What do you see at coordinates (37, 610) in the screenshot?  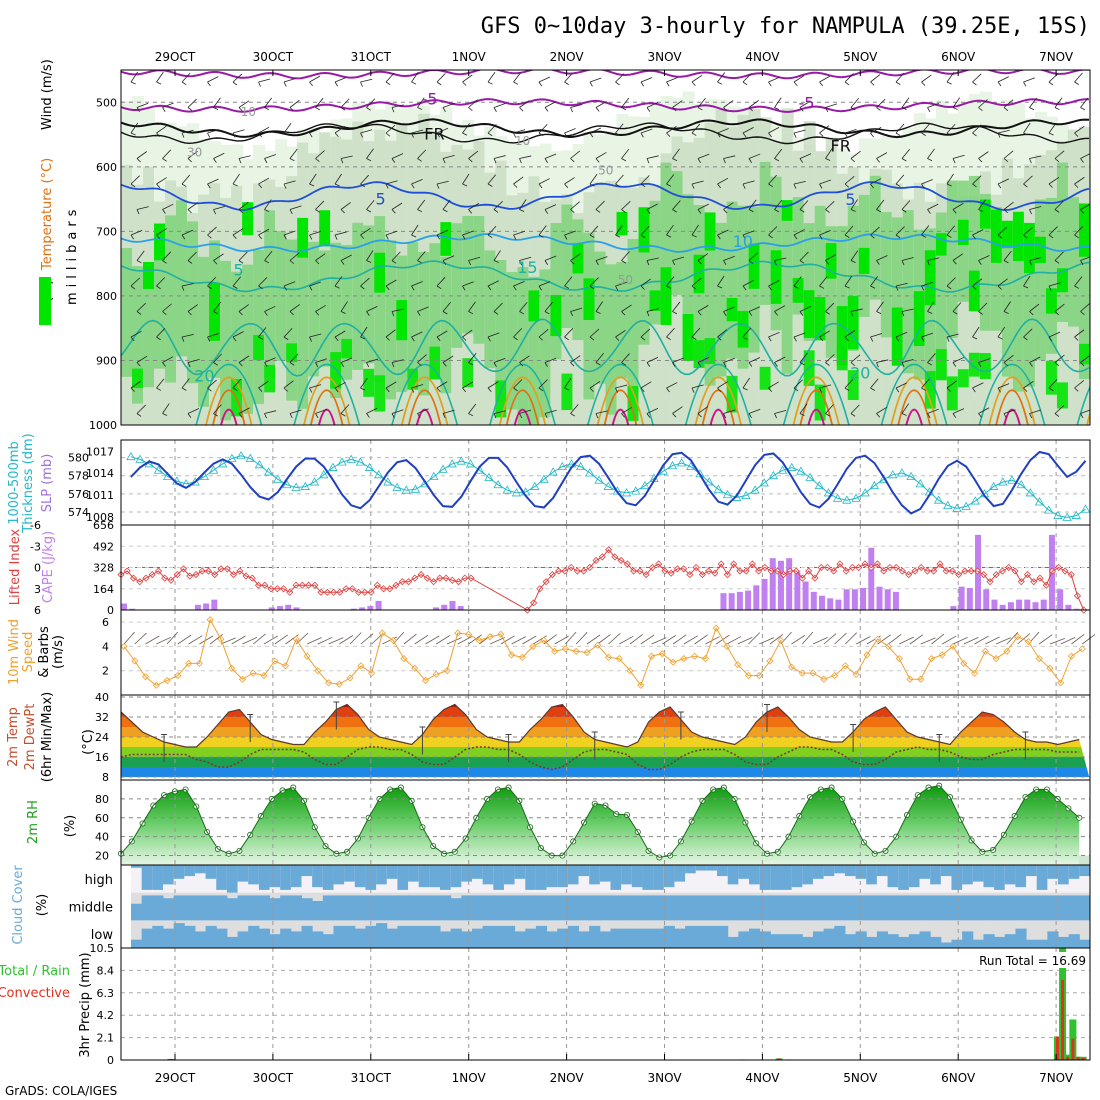 I see `lifted-tick-label: 6` at bounding box center [37, 610].